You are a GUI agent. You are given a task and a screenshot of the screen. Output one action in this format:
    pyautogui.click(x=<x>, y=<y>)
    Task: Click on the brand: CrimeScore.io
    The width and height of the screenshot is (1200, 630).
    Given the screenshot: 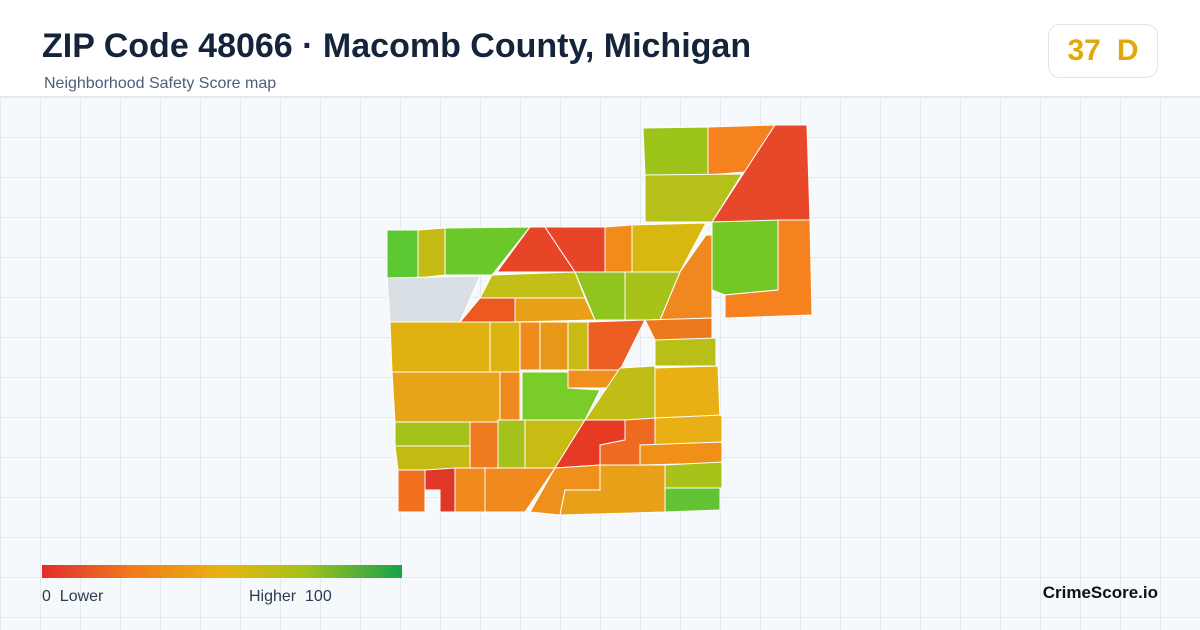 What is the action you would take?
    pyautogui.click(x=1100, y=592)
    